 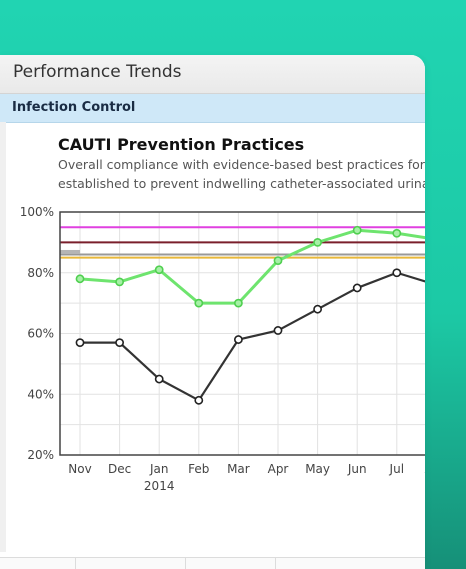 I want to click on x-tick-label: Dec, so click(x=119, y=469).